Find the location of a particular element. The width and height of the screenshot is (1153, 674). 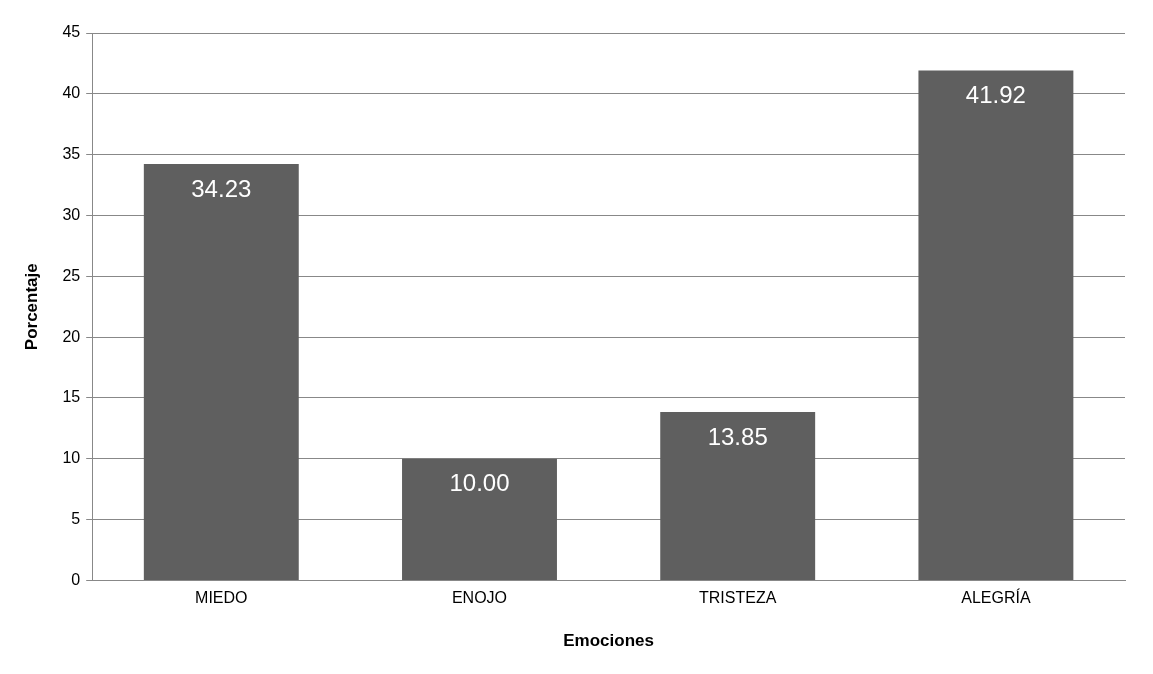

data-label: 41.92 is located at coordinates (995, 95).